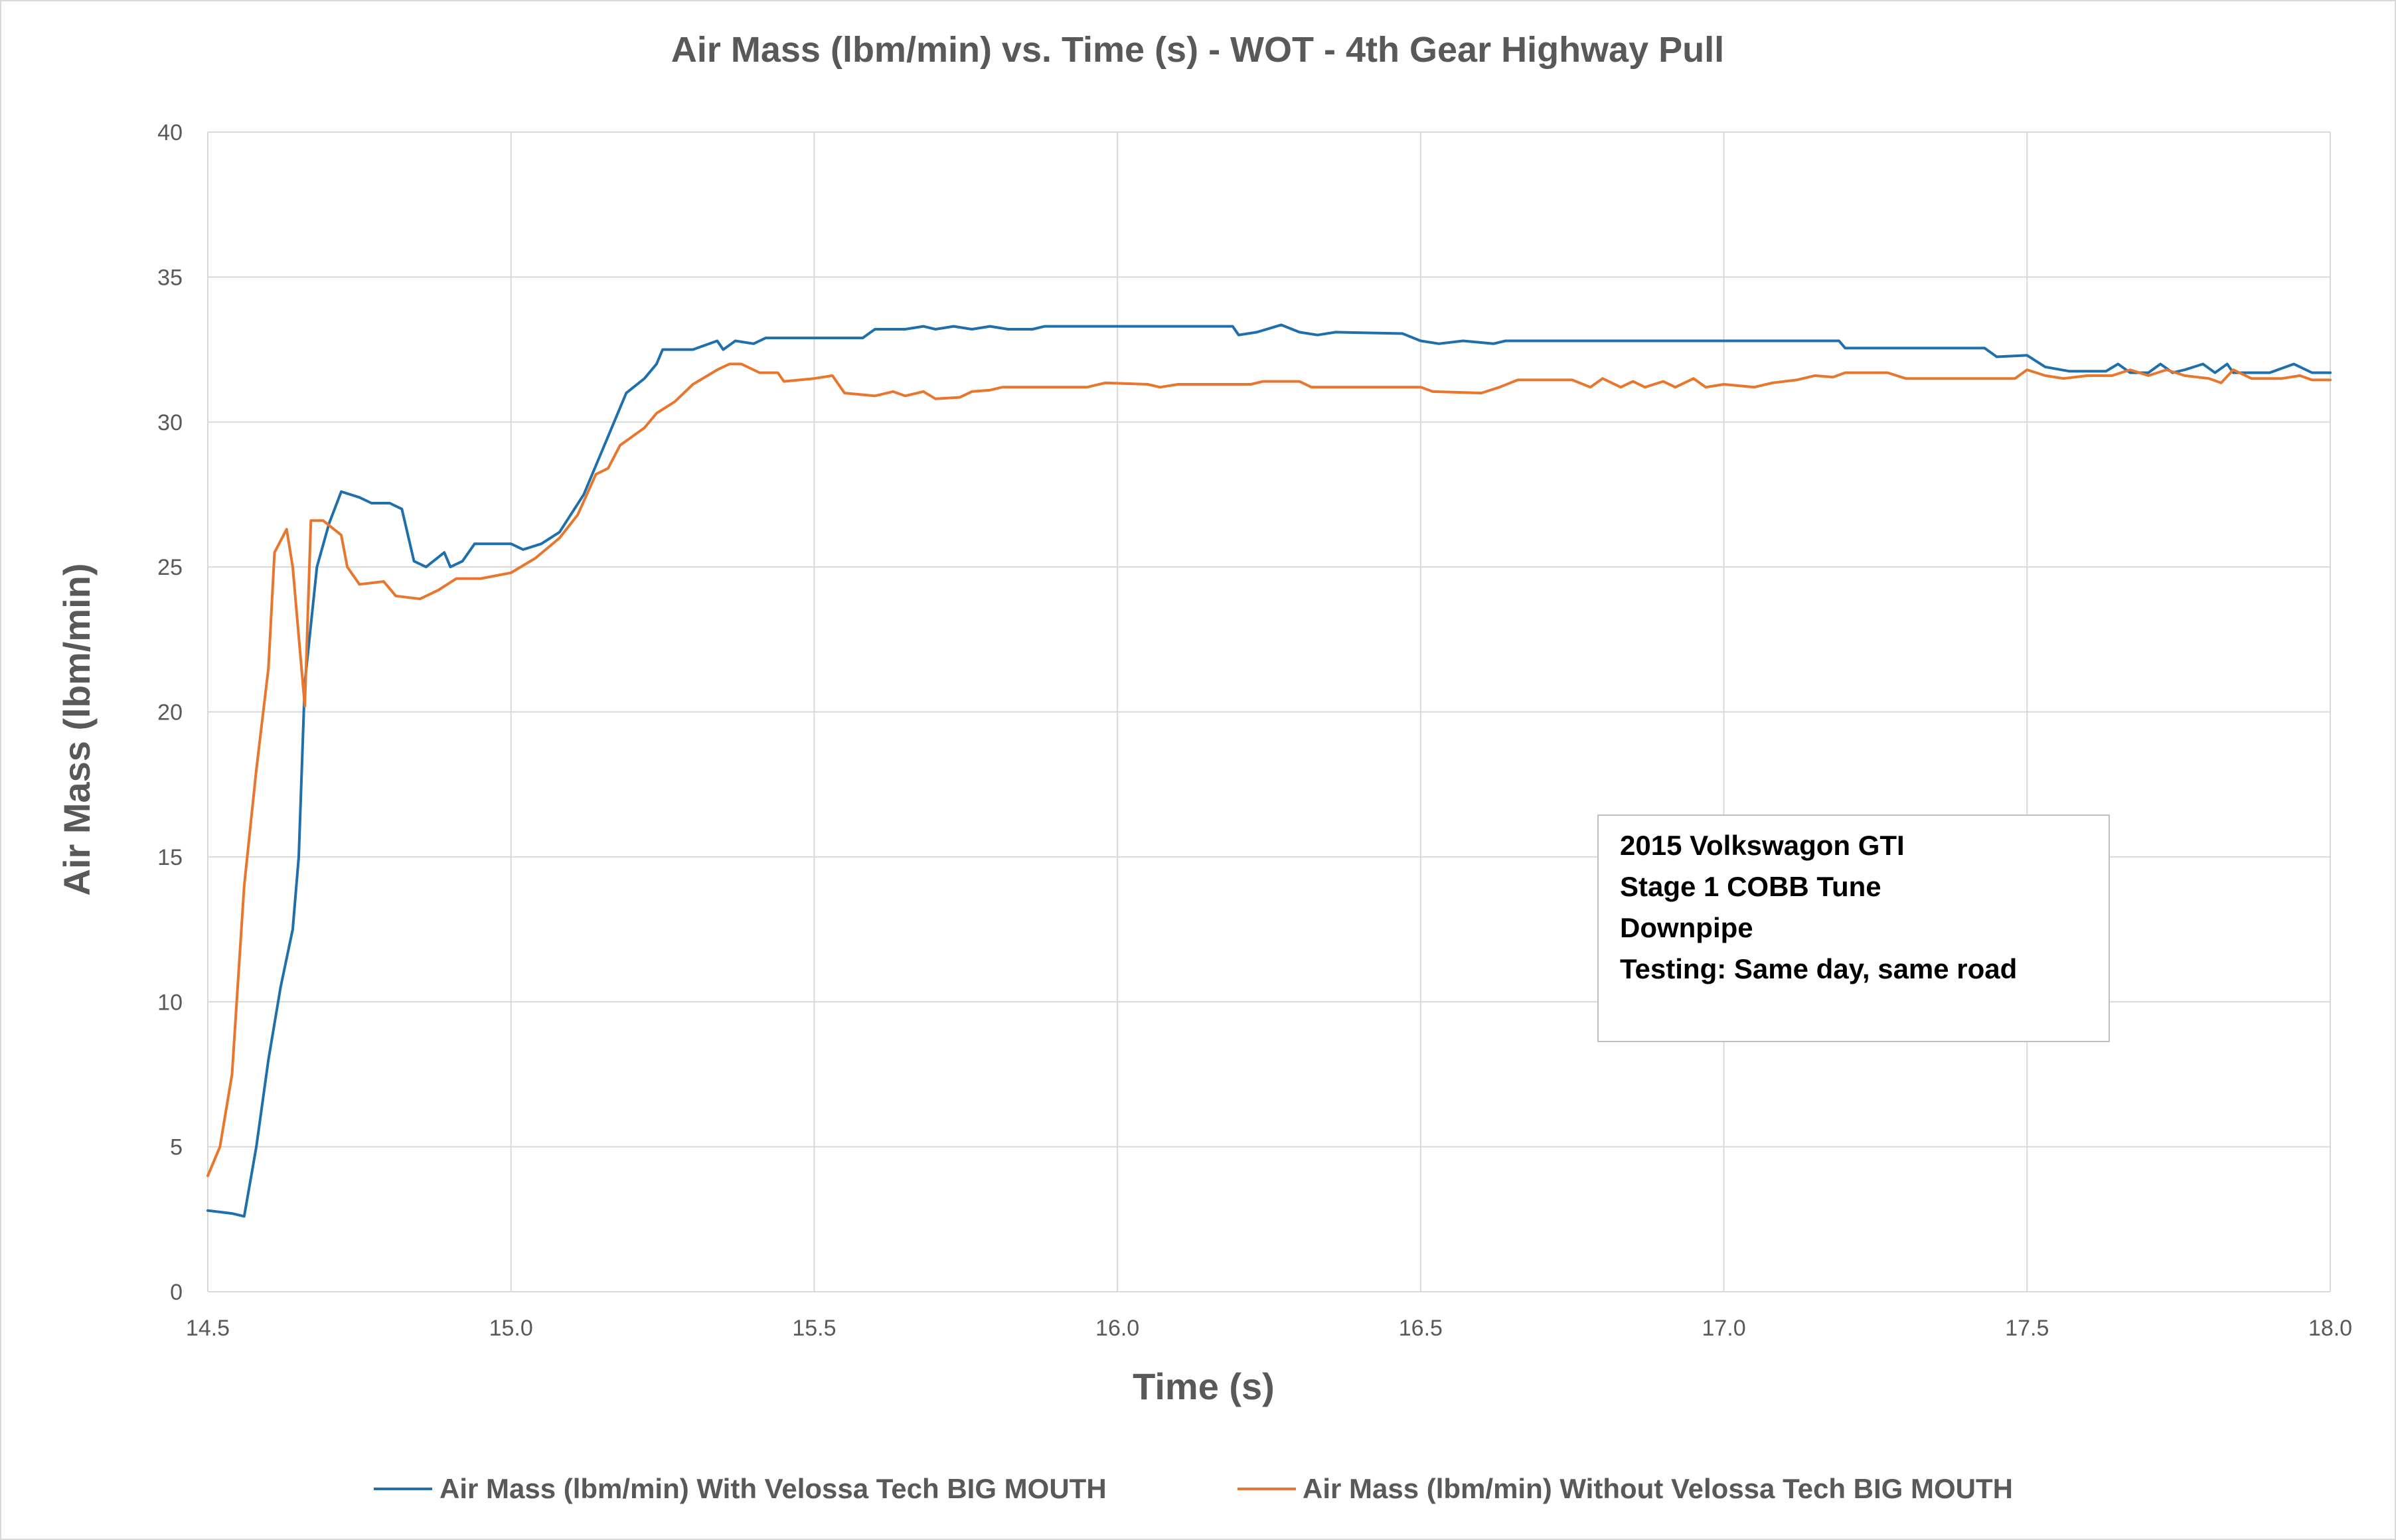 Image resolution: width=2396 pixels, height=1540 pixels. Describe the element at coordinates (2027, 1329) in the screenshot. I see `x-tick-label: 17.5` at that location.